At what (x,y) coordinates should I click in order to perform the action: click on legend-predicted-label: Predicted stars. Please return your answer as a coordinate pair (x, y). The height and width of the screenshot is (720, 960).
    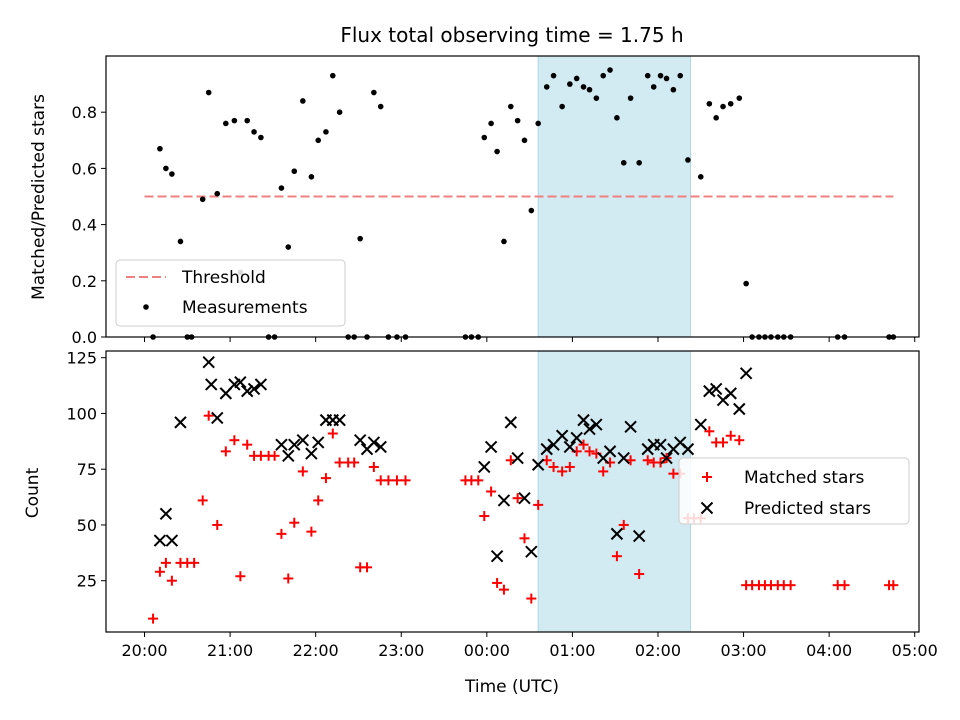
    Looking at the image, I should click on (807, 509).